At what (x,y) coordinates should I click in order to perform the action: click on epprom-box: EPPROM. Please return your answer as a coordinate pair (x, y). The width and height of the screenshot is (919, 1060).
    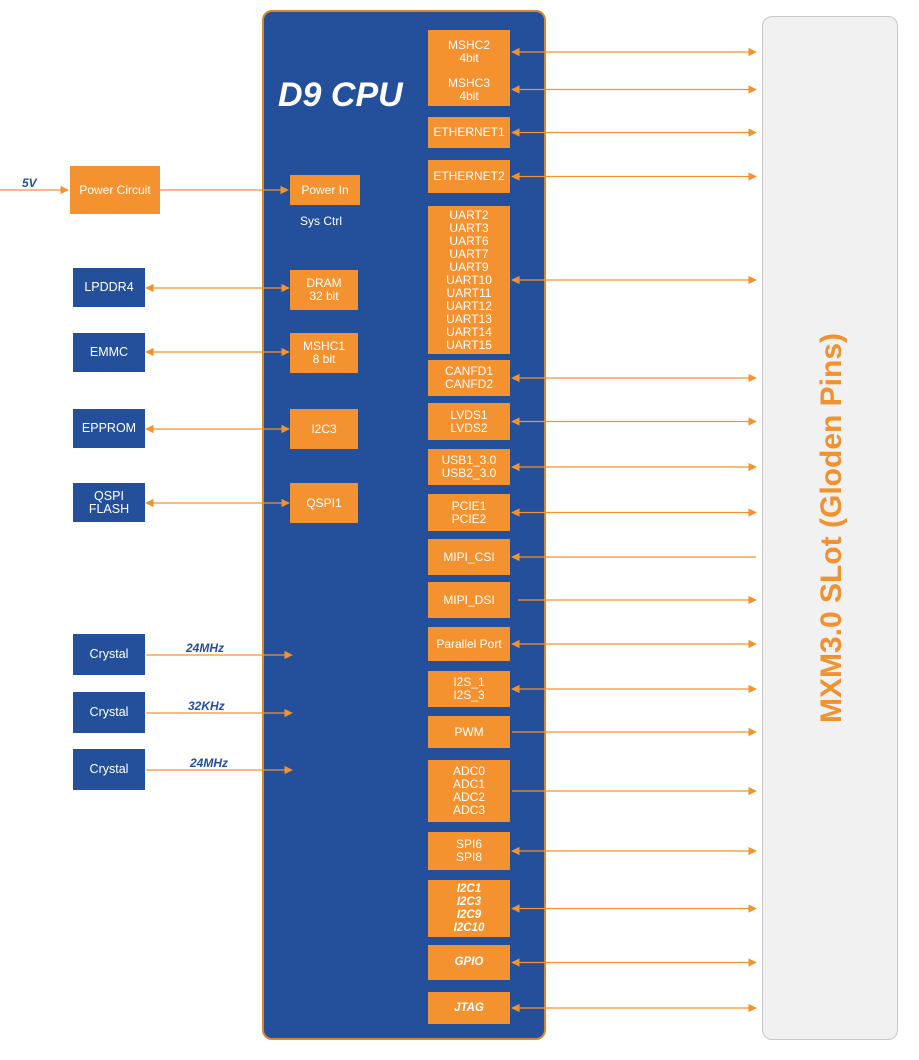
    Looking at the image, I should click on (109, 428).